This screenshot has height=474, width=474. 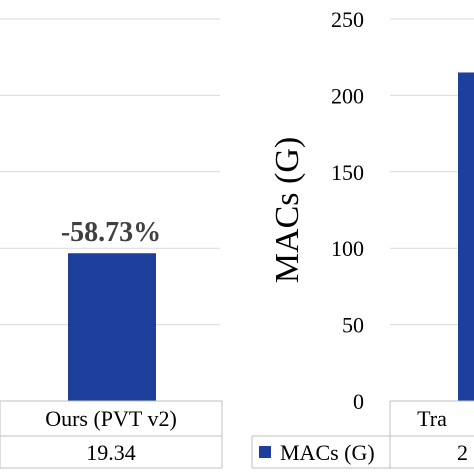 What do you see at coordinates (287, 210) in the screenshot?
I see `y-axis-title: MACs (G)` at bounding box center [287, 210].